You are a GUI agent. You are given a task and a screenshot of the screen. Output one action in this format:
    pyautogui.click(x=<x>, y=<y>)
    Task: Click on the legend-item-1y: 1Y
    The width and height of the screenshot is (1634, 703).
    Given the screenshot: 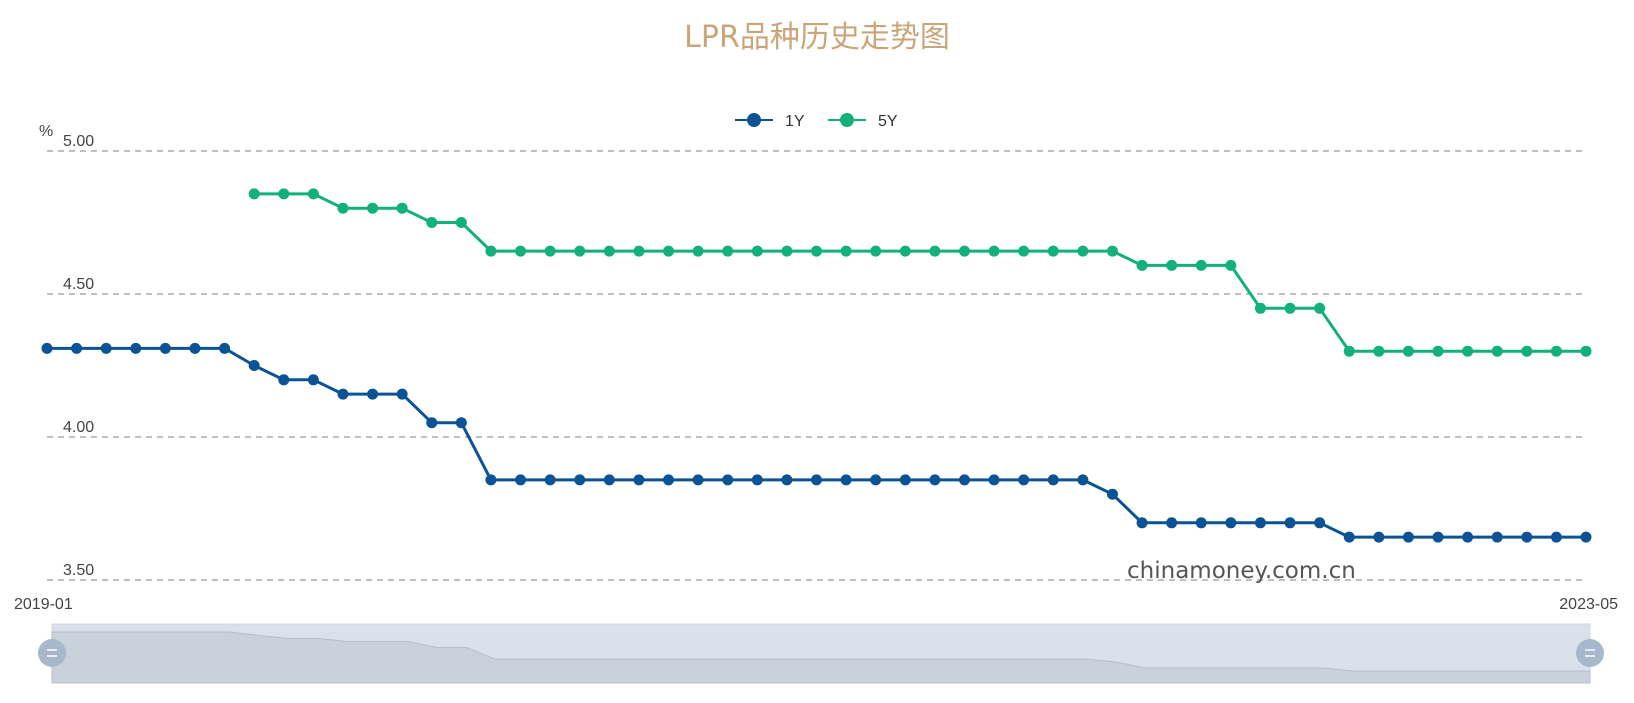 What is the action you would take?
    pyautogui.click(x=770, y=121)
    